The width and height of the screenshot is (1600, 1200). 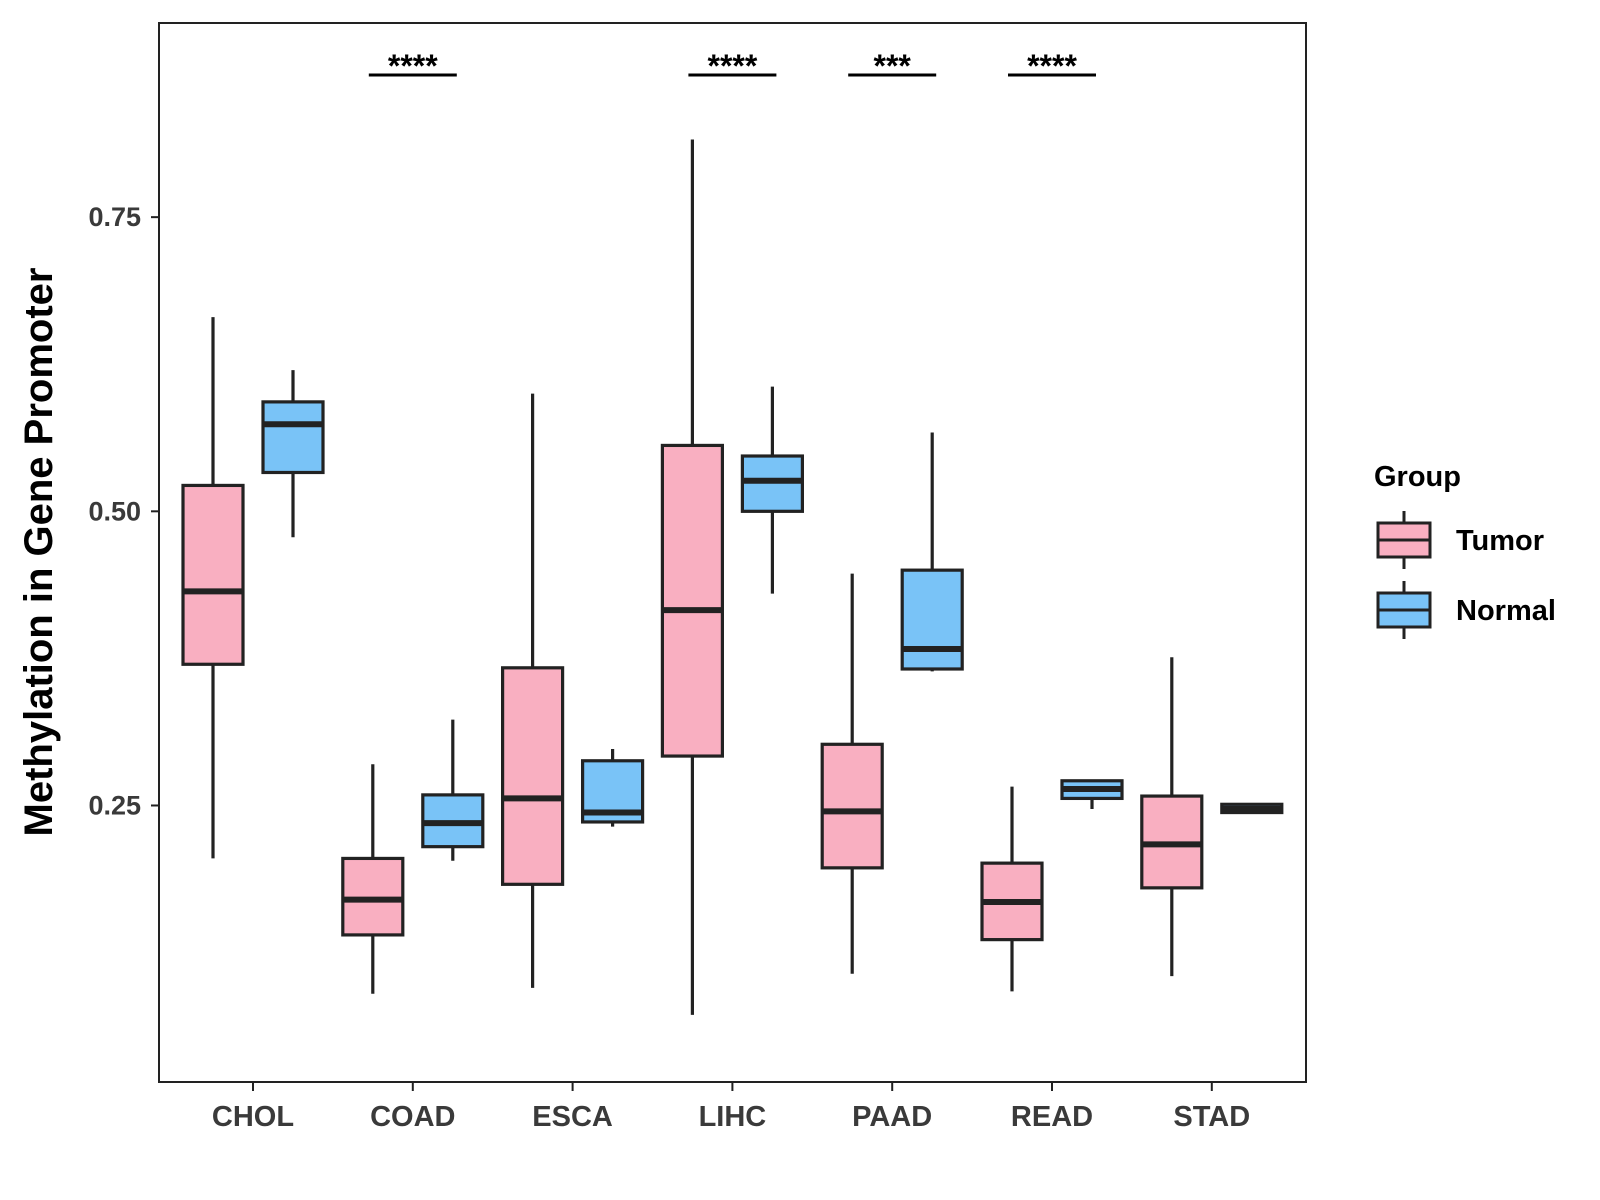 I want to click on x-tick-label: COAD, so click(x=412, y=1117).